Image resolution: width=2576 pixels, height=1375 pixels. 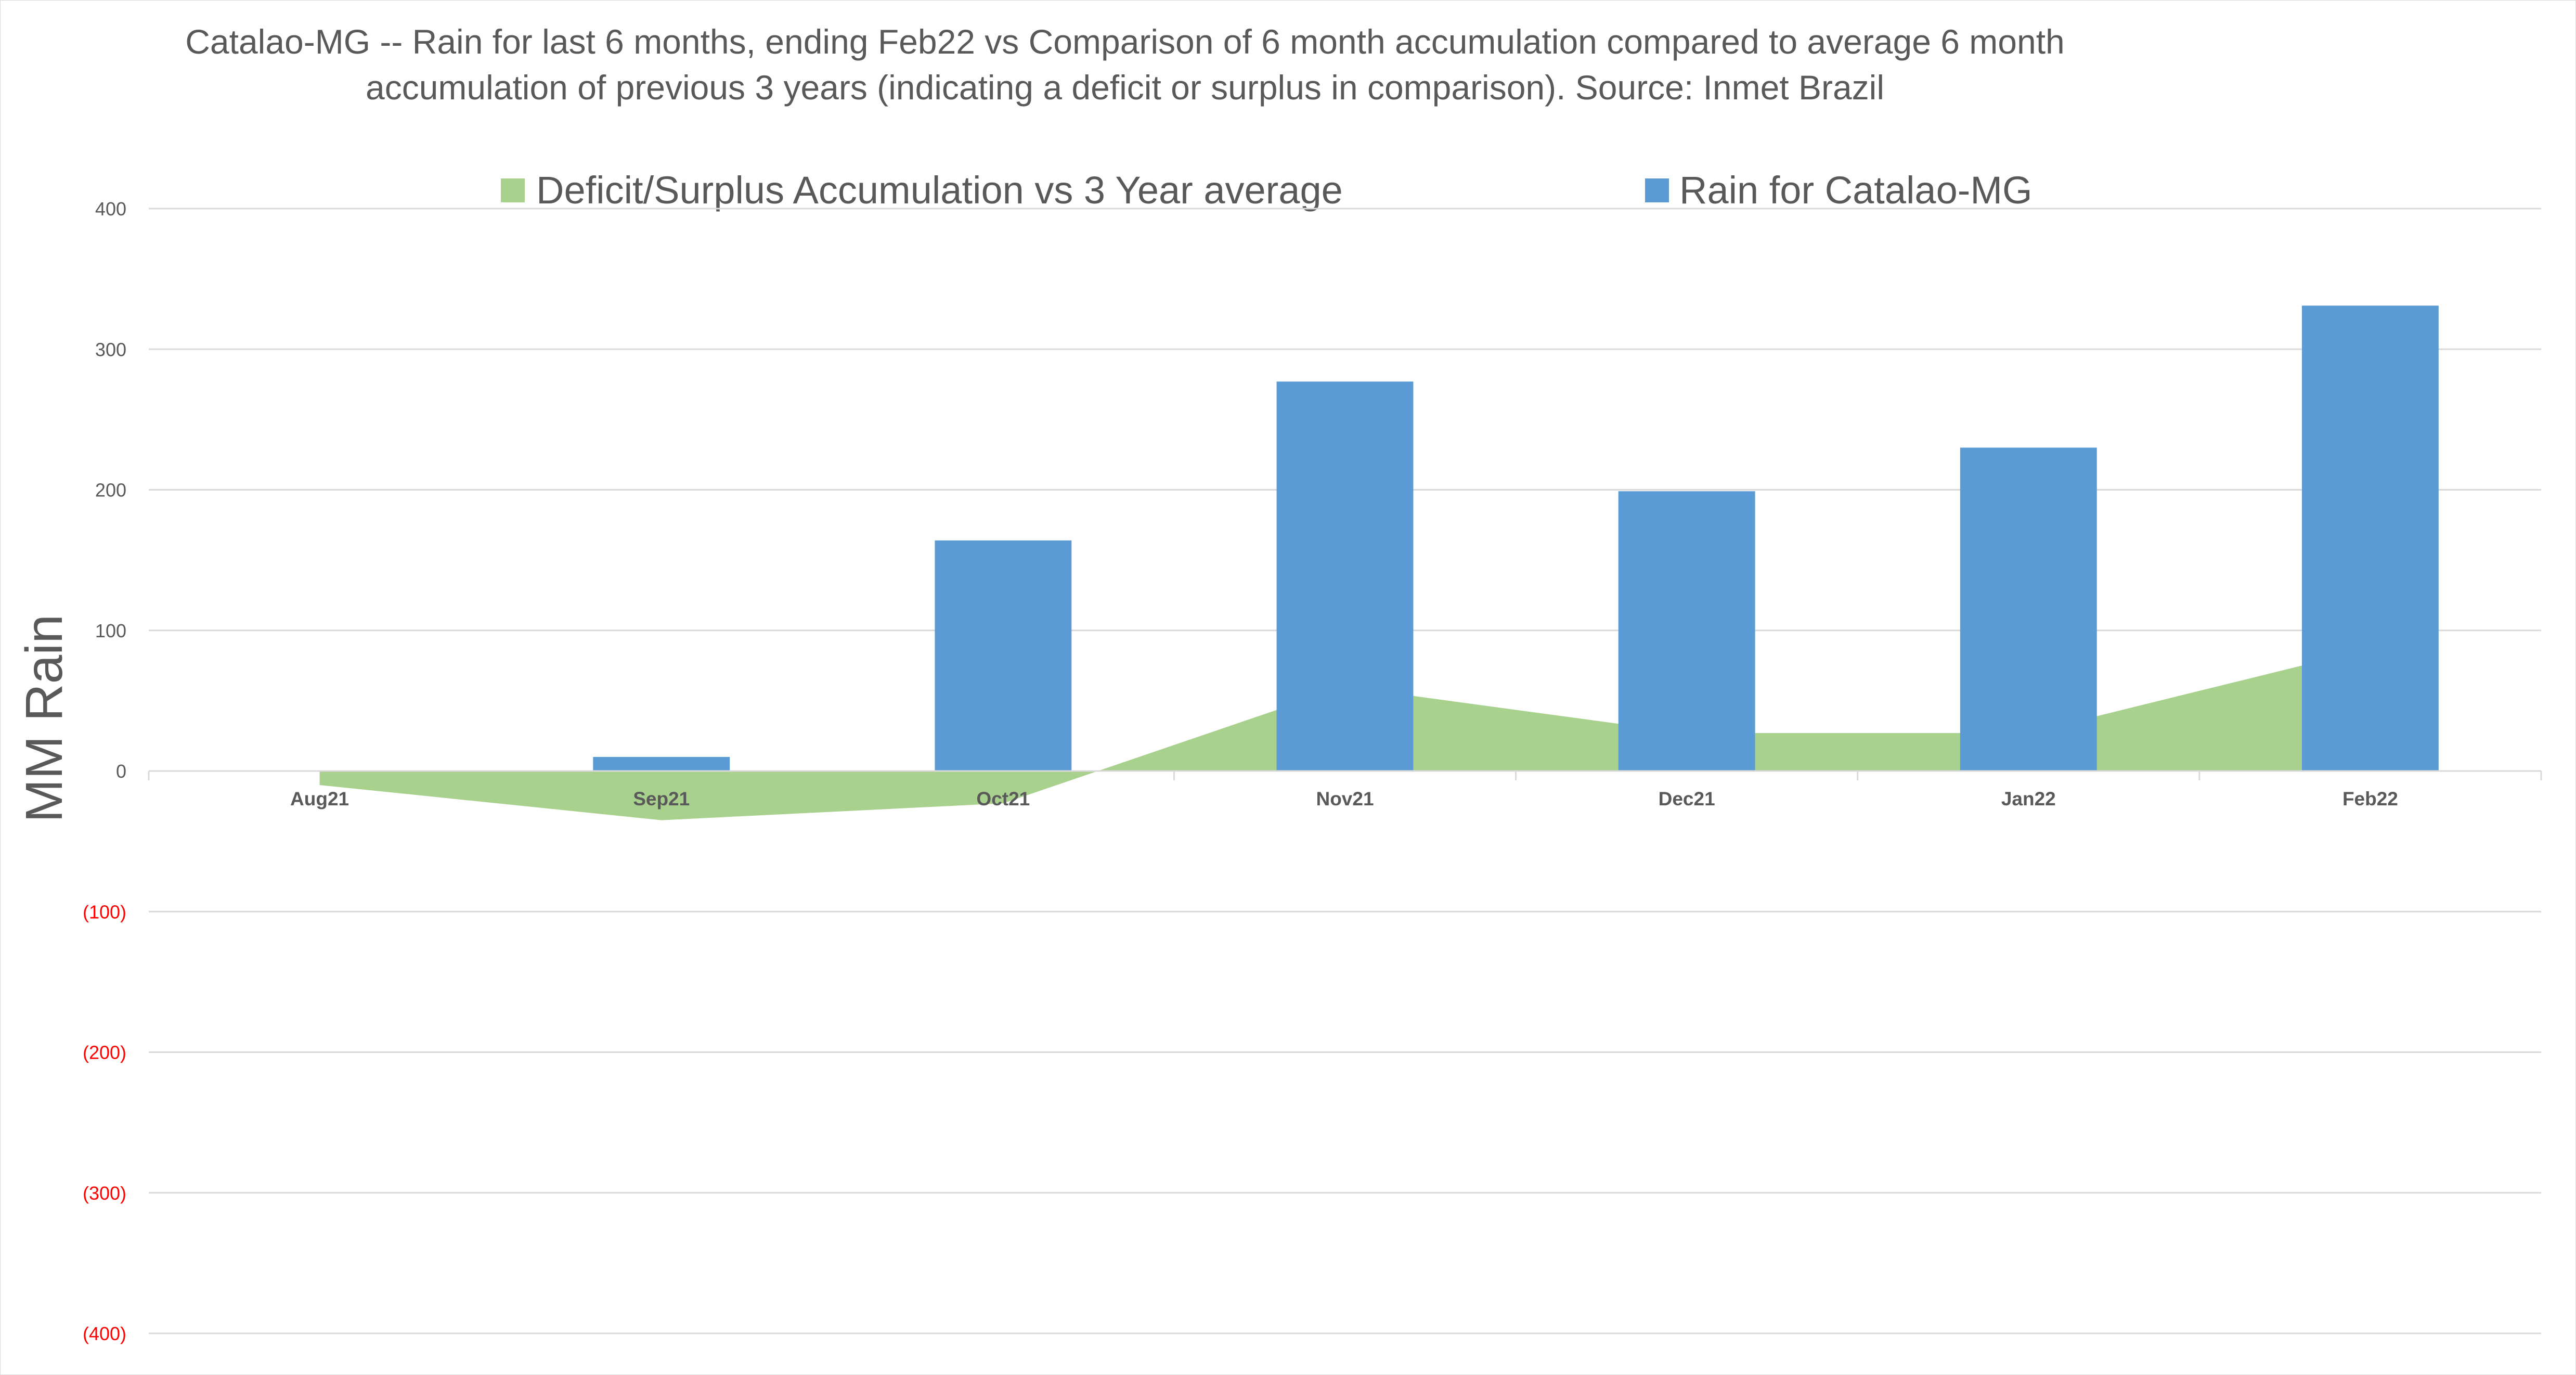 I want to click on x-tick-label: Sep21, so click(x=662, y=799).